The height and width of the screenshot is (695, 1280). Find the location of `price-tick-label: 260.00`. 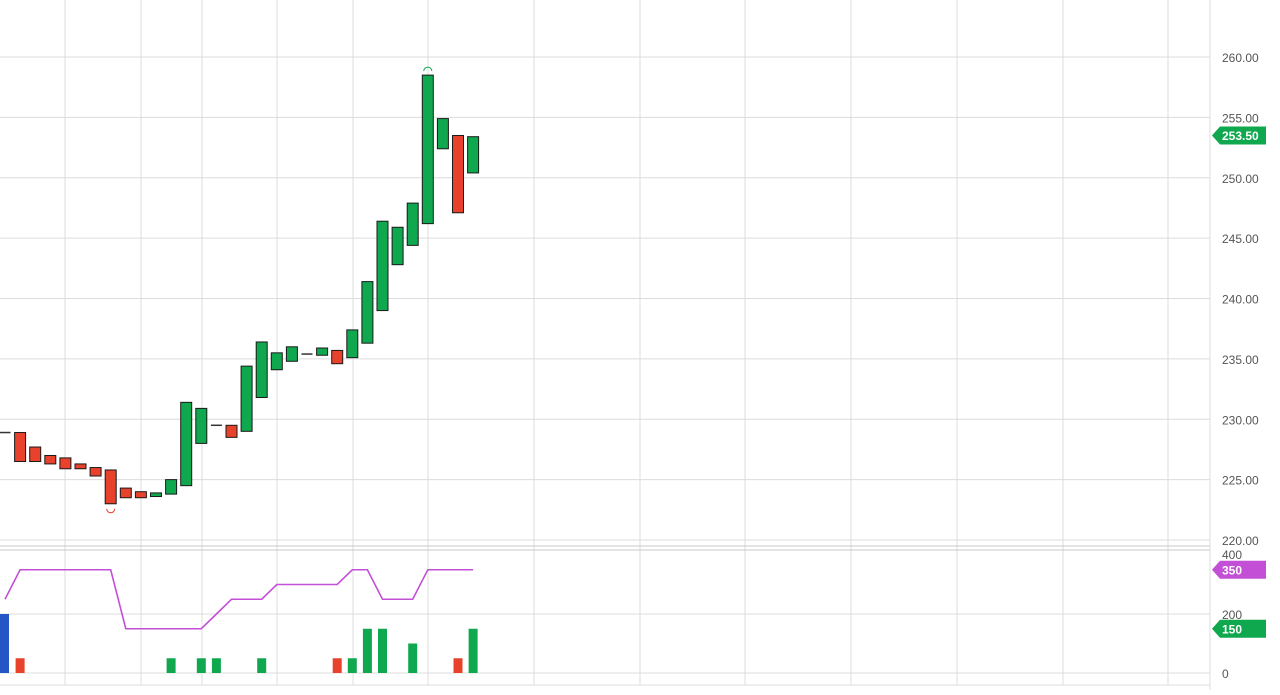

price-tick-label: 260.00 is located at coordinates (1240, 58).